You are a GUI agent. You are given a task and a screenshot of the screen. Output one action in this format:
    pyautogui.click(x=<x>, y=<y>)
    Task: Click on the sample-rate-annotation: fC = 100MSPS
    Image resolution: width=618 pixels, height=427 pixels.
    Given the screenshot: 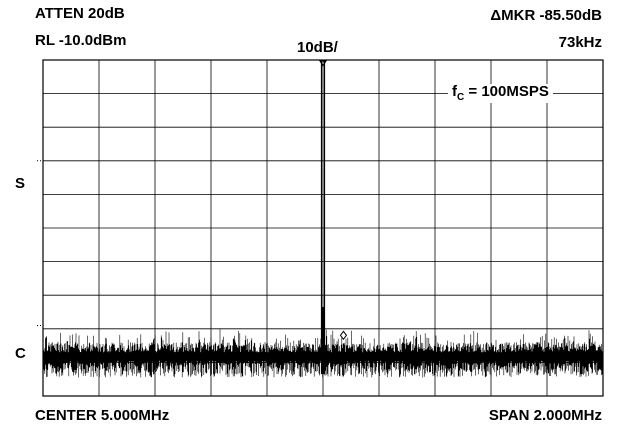 What is the action you would take?
    pyautogui.click(x=500, y=93)
    